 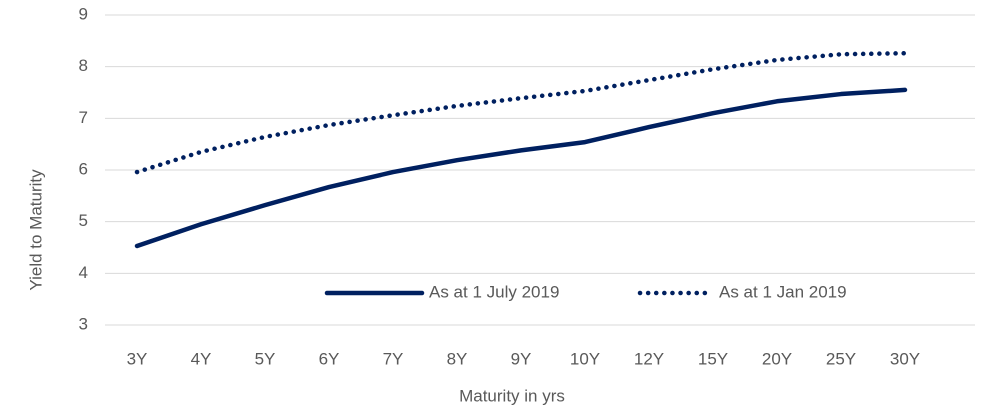 What do you see at coordinates (457, 358) in the screenshot?
I see `x-tick-label: 8Y` at bounding box center [457, 358].